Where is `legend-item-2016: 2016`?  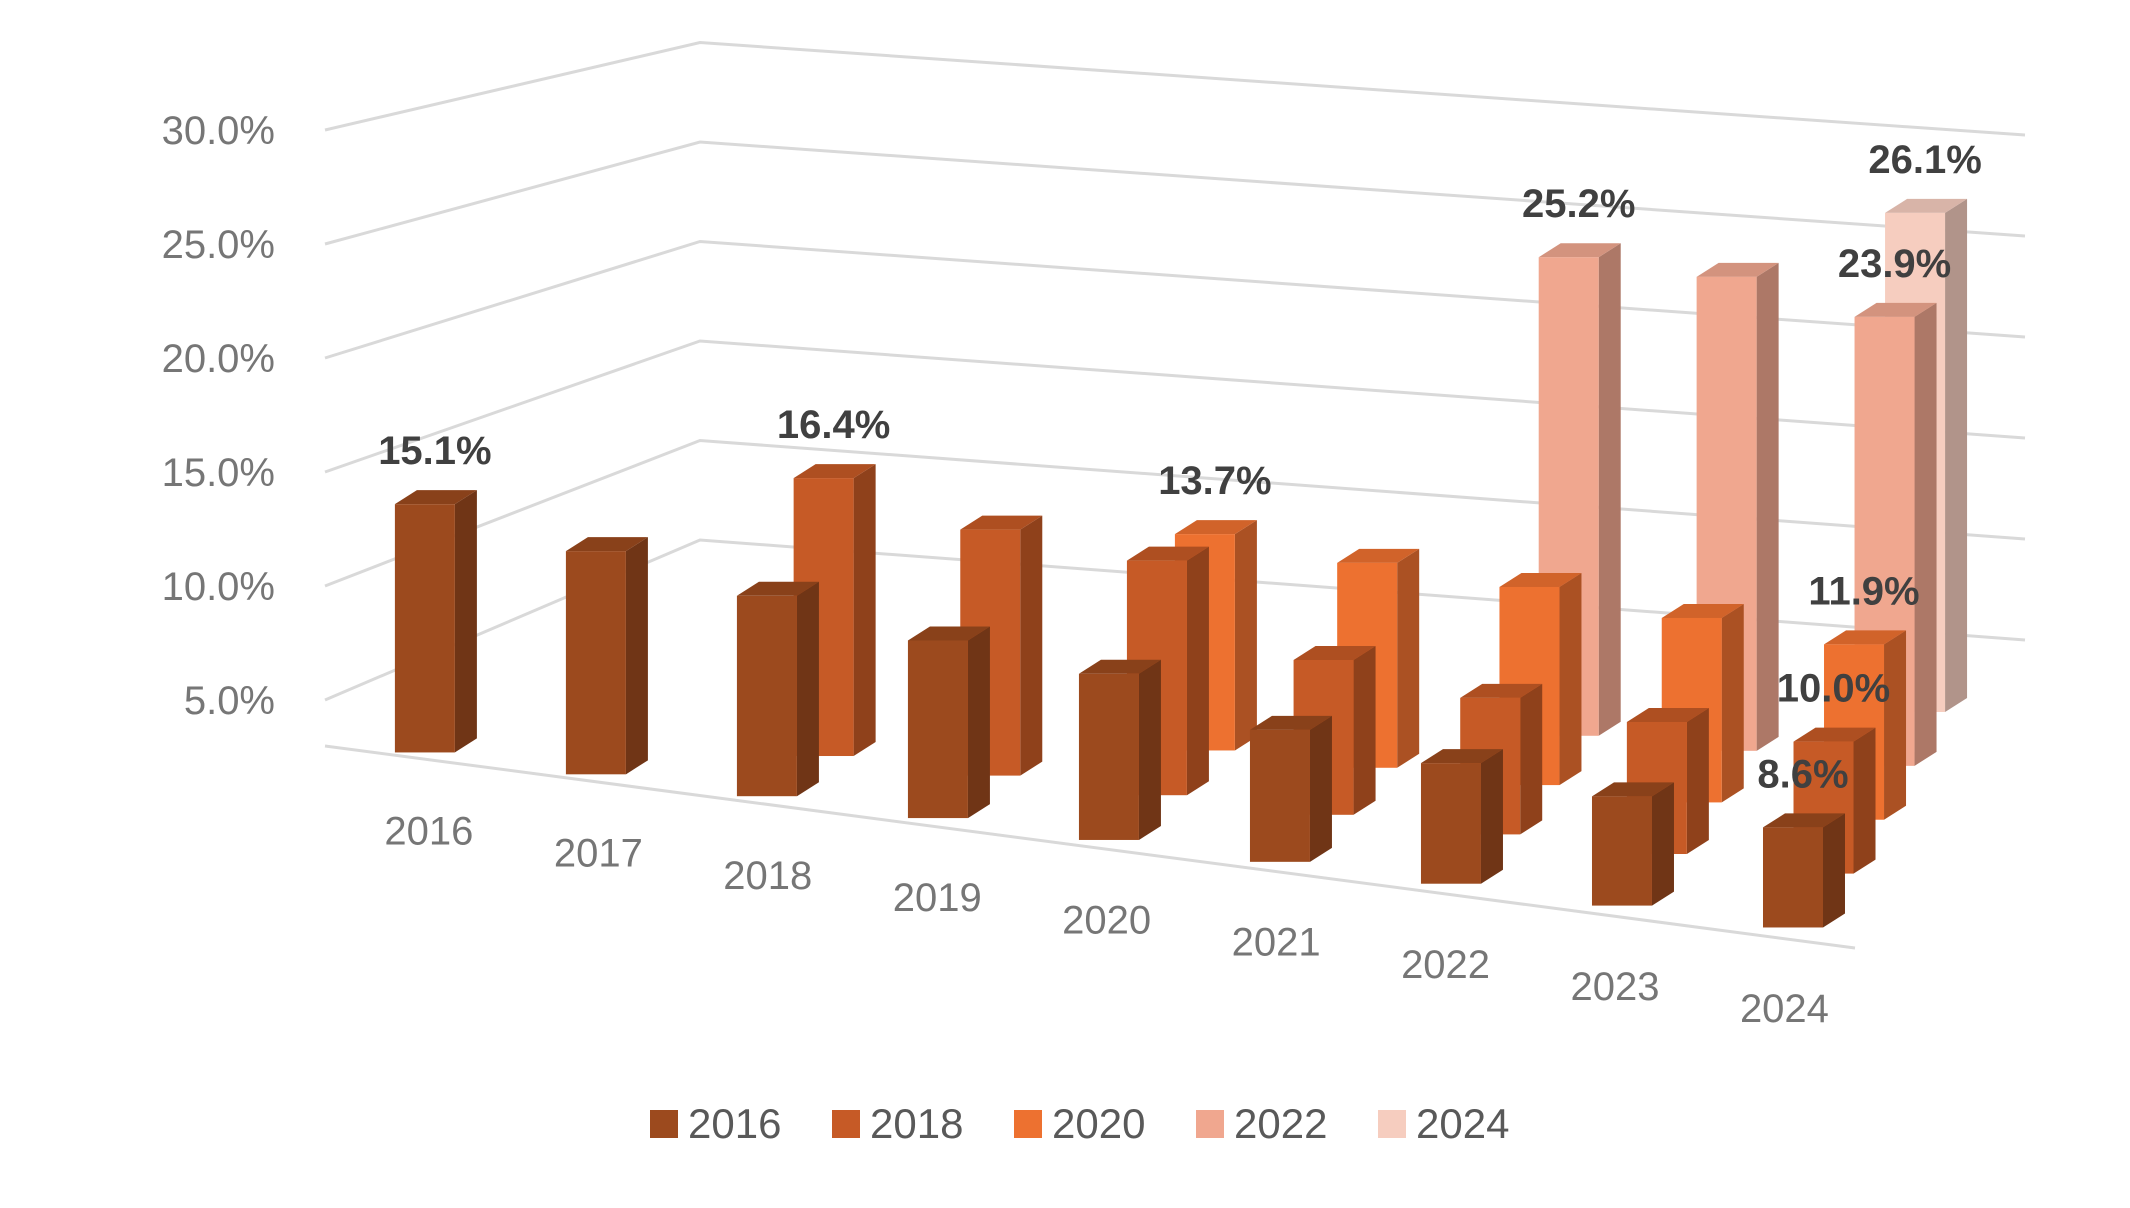 legend-item-2016: 2016 is located at coordinates (715, 1123).